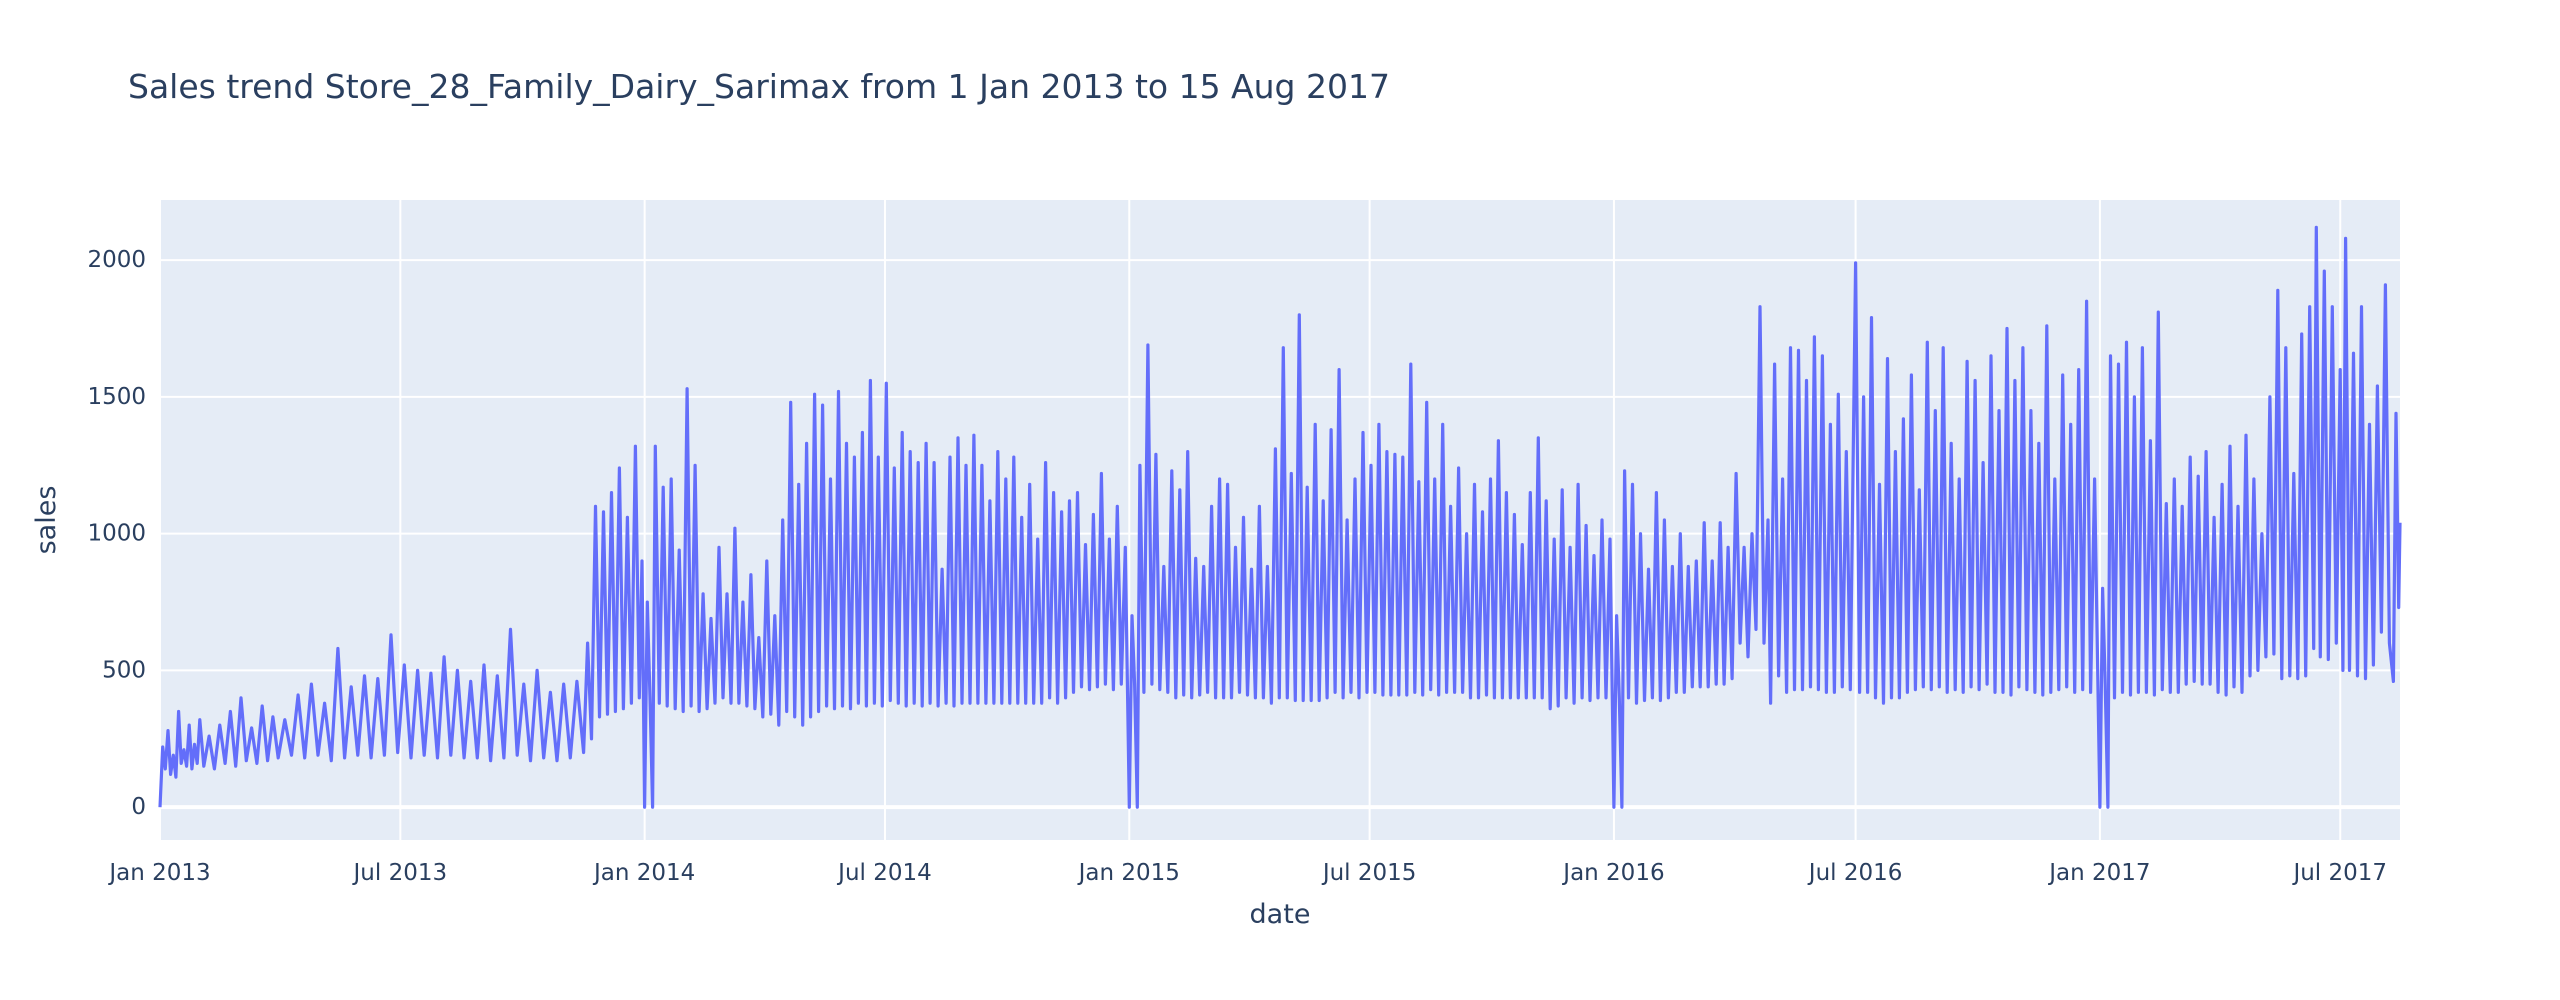  What do you see at coordinates (2339, 873) in the screenshot?
I see `x-tick-label: Jul 2017` at bounding box center [2339, 873].